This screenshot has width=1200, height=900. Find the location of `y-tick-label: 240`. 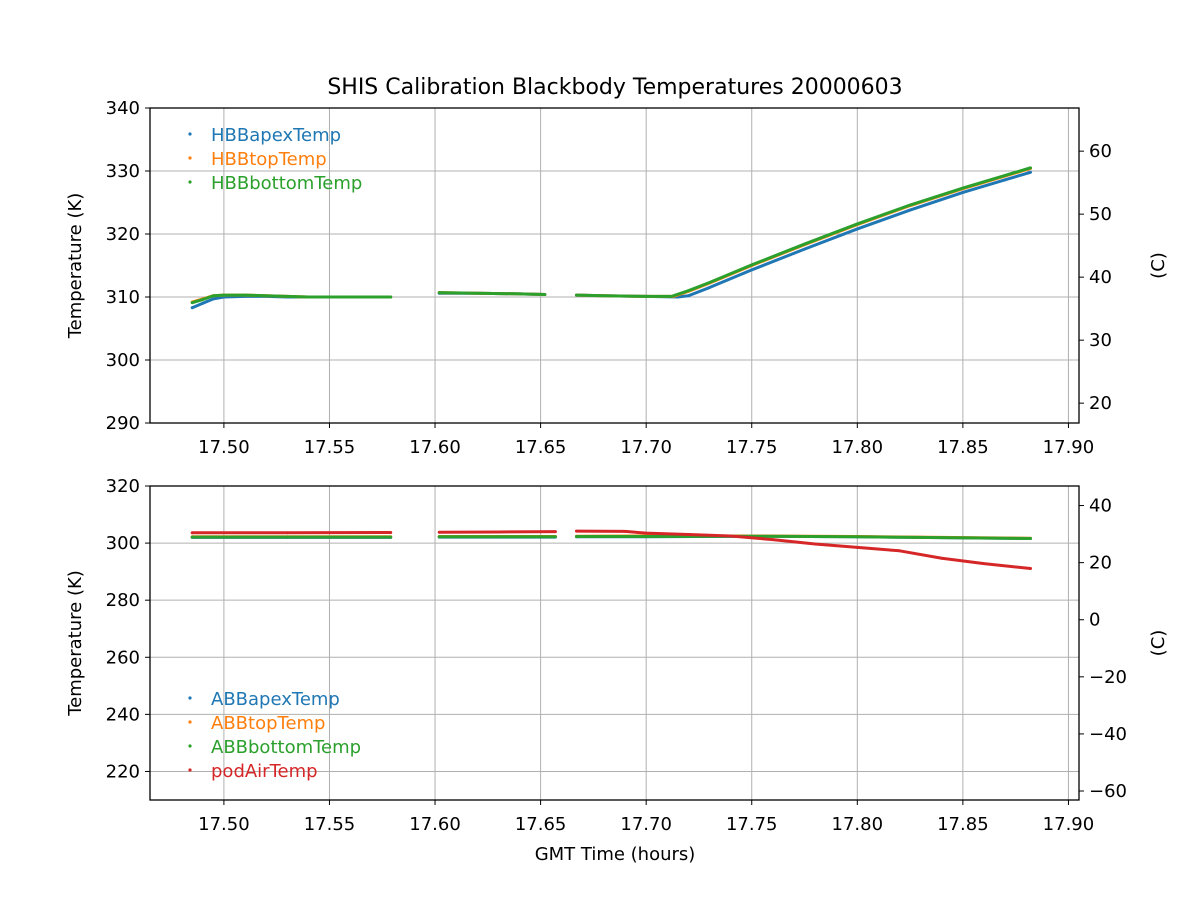

y-tick-label: 240 is located at coordinates (123, 714).